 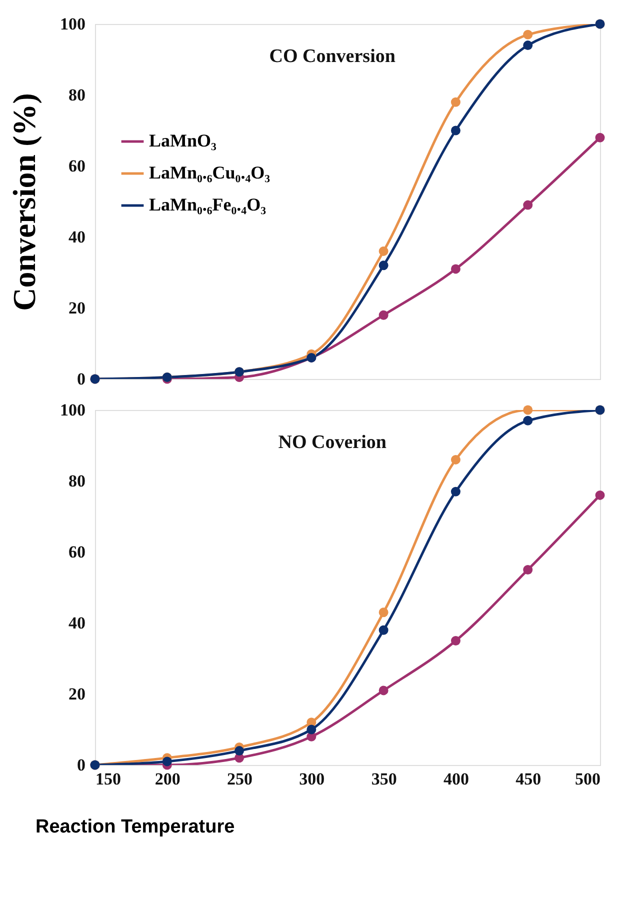 What do you see at coordinates (208, 204) in the screenshot?
I see `legend-label: LaMn₀.₆Fe₀.₄O₃` at bounding box center [208, 204].